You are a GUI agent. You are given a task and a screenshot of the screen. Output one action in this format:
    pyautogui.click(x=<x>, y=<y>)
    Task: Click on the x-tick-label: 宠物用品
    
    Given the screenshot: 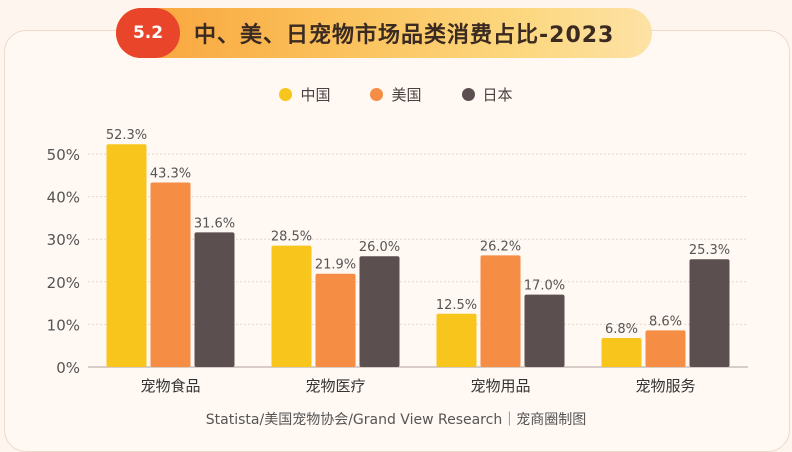 What is the action you would take?
    pyautogui.click(x=500, y=386)
    